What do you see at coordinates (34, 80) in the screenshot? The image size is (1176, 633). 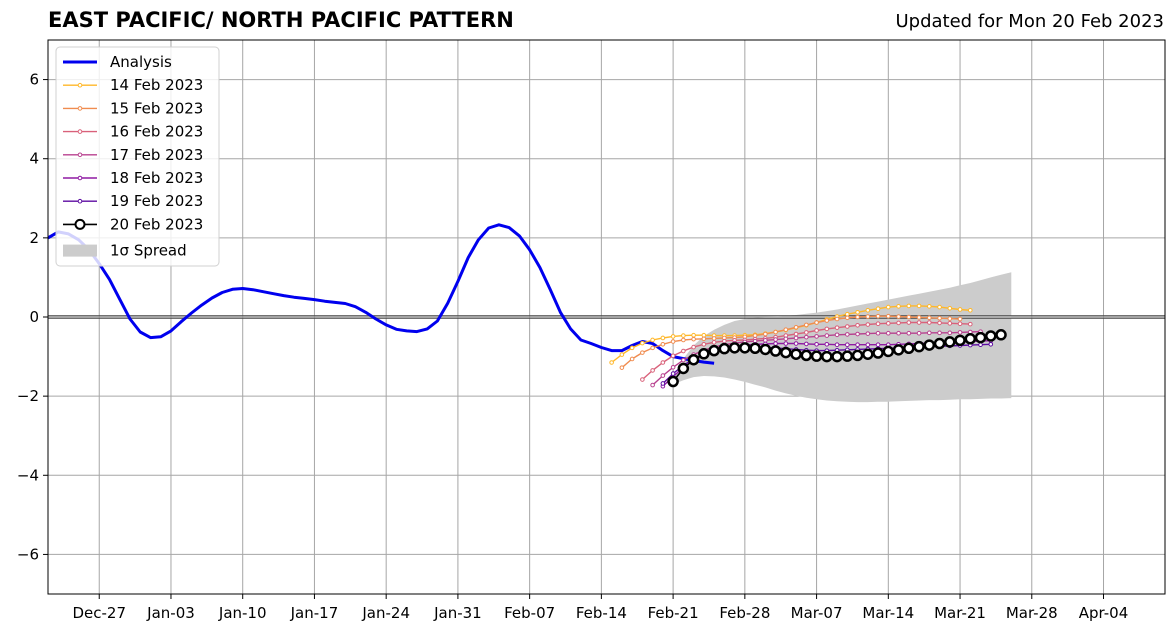 I see `y-tick-label: 6` at bounding box center [34, 80].